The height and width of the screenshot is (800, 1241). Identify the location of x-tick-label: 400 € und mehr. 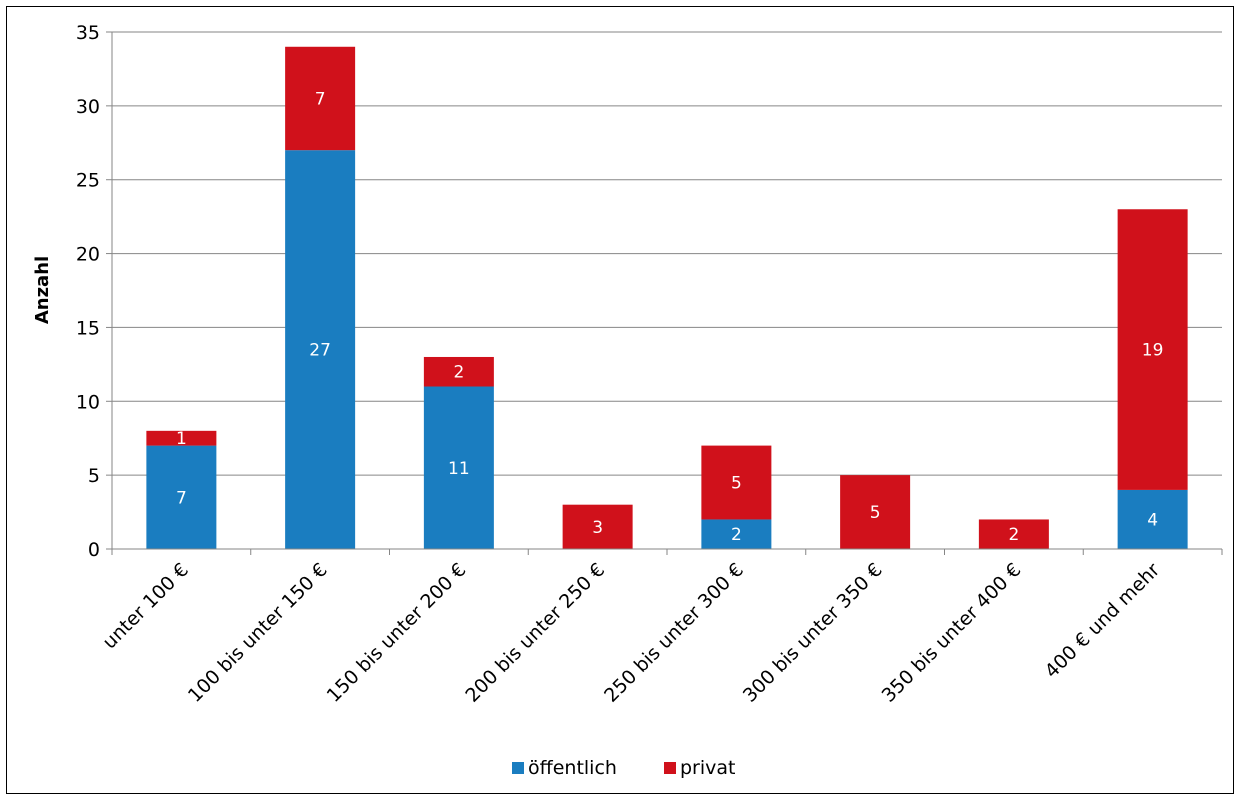
(1103, 621).